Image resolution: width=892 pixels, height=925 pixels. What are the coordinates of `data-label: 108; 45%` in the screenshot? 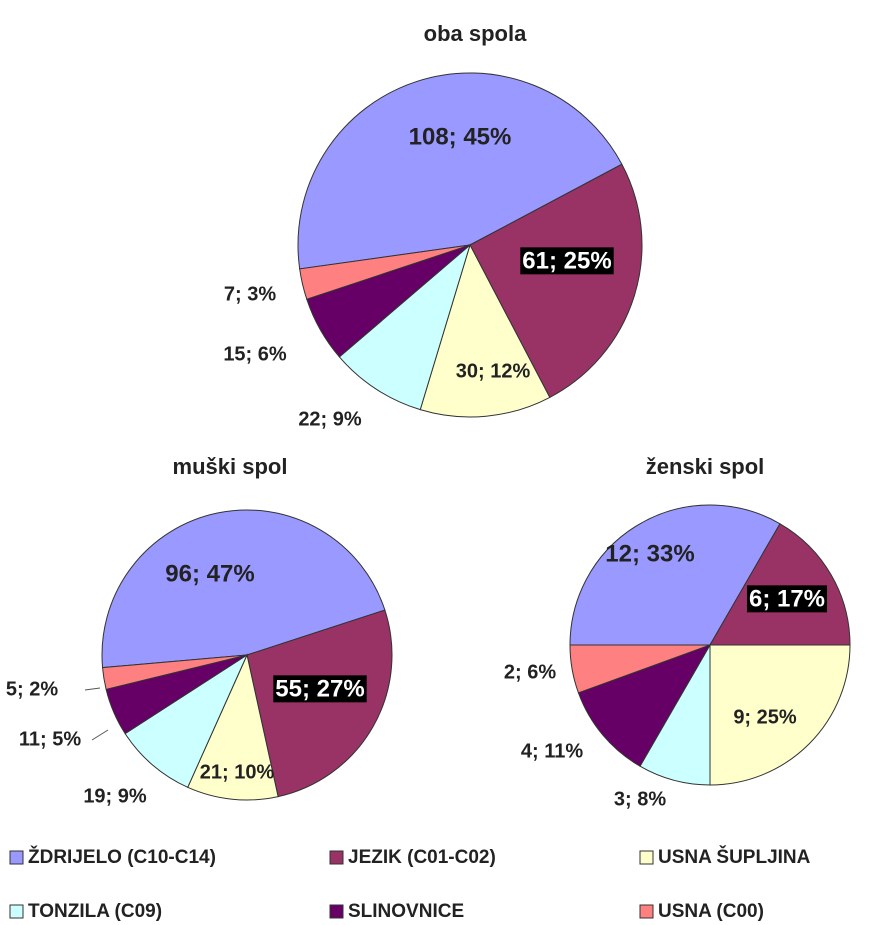 It's located at (460, 136).